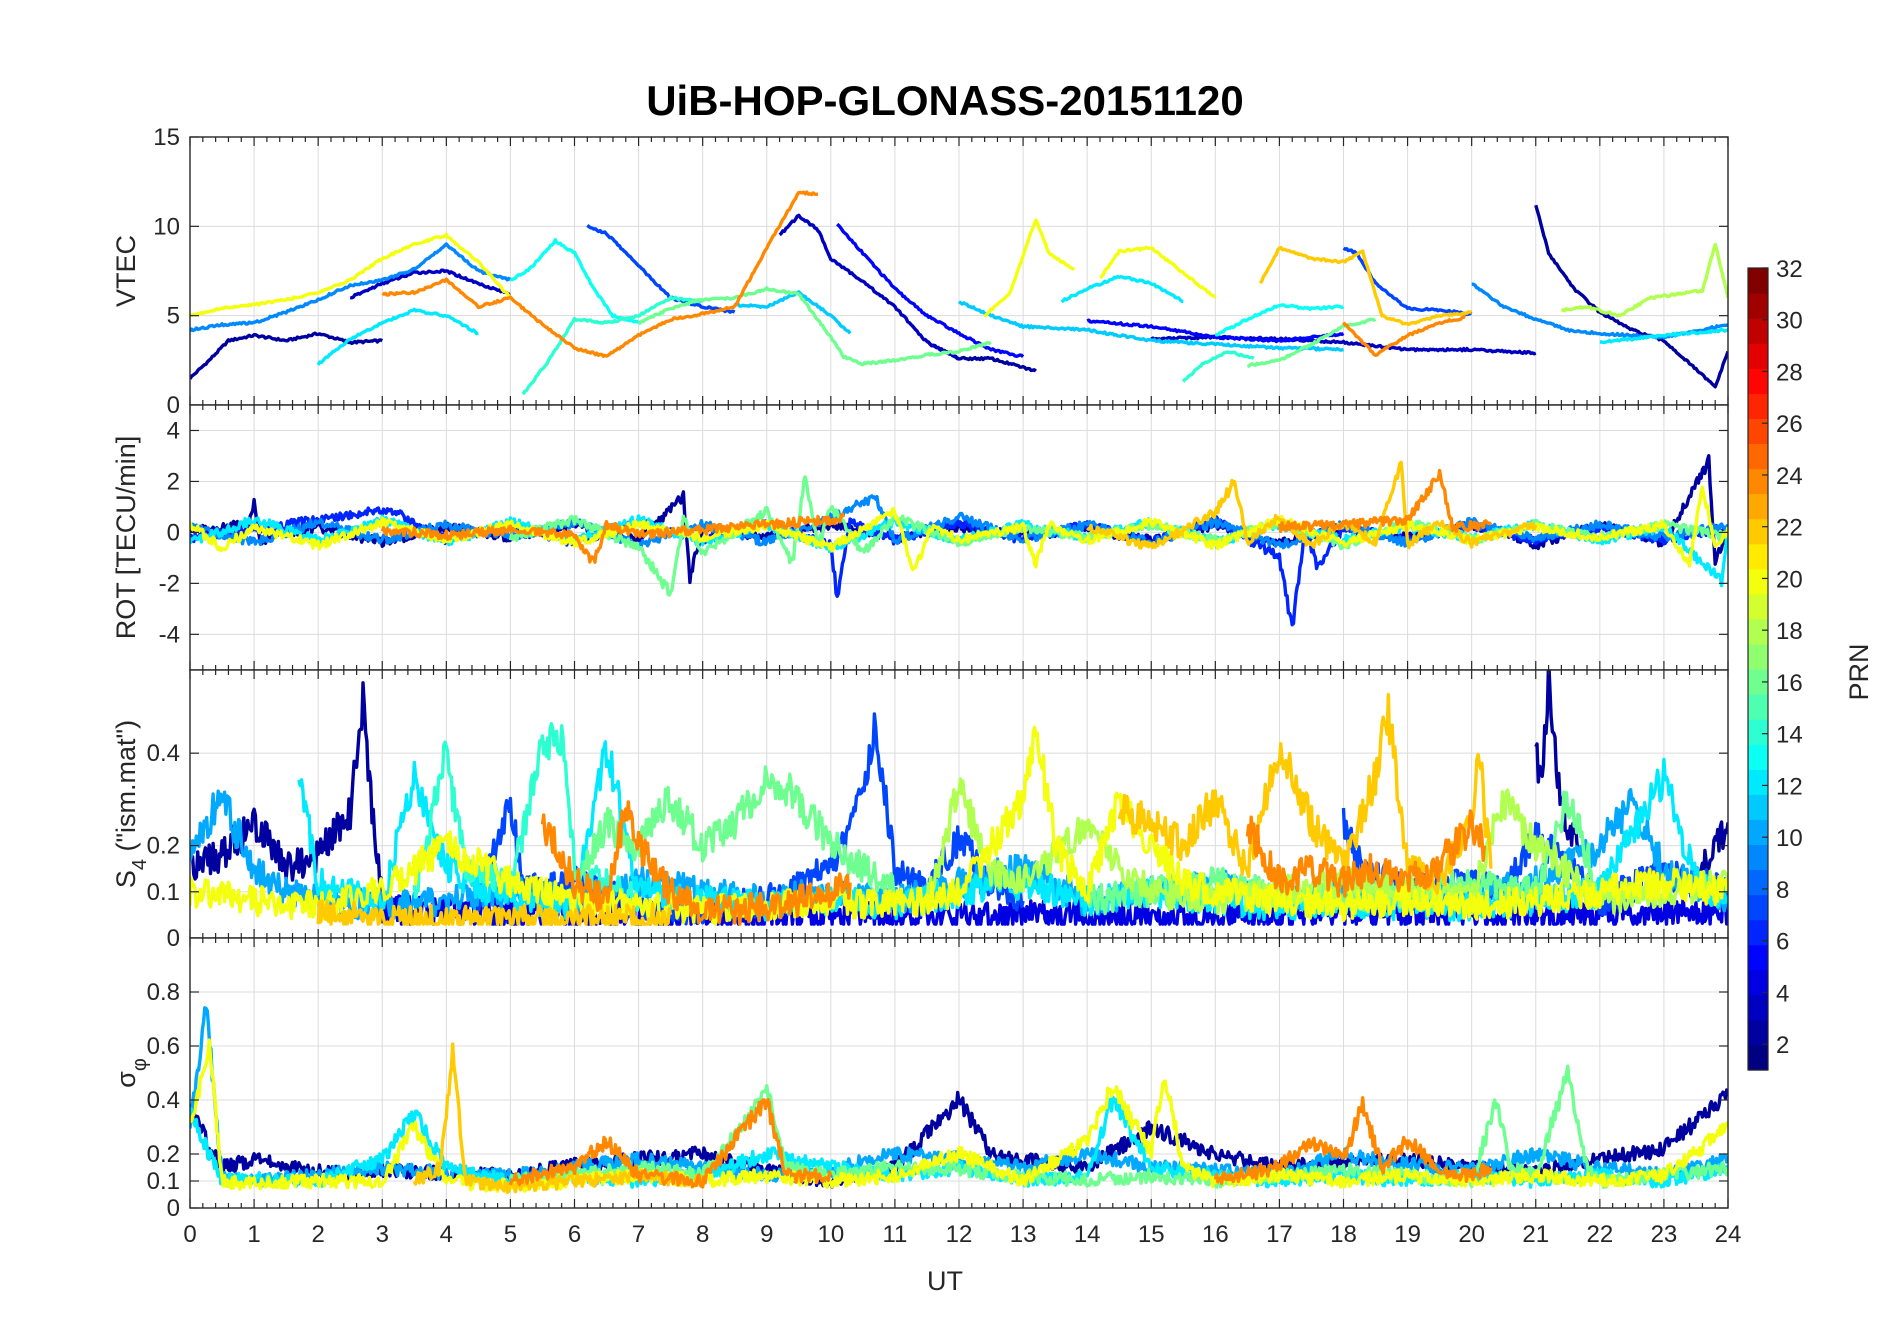 Image resolution: width=1902 pixels, height=1330 pixels. What do you see at coordinates (945, 100) in the screenshot?
I see `chart-title: UiB-HOP-GLONASS-20151120` at bounding box center [945, 100].